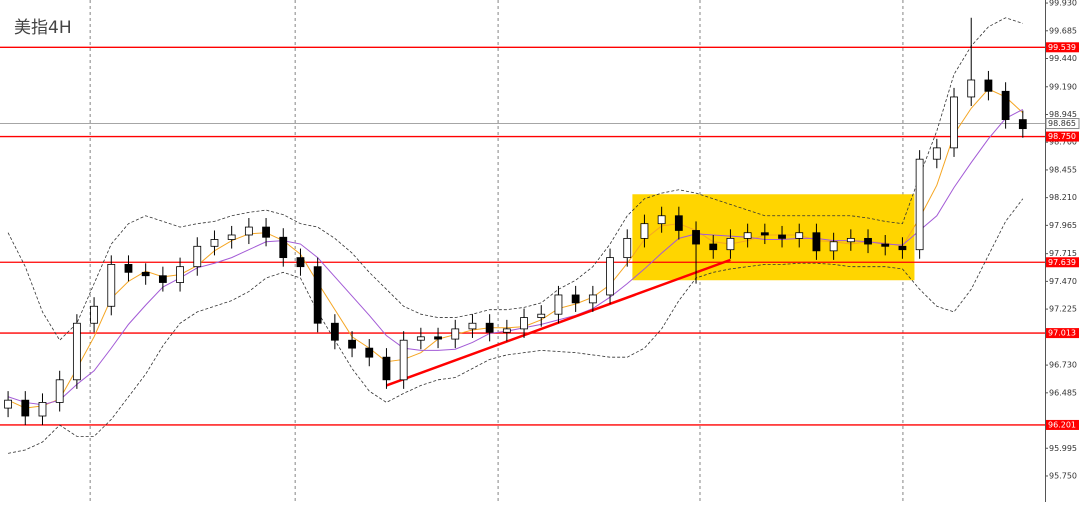 This screenshot has width=1080, height=506. I want to click on y-tick-label: 96.485, so click(1063, 392).